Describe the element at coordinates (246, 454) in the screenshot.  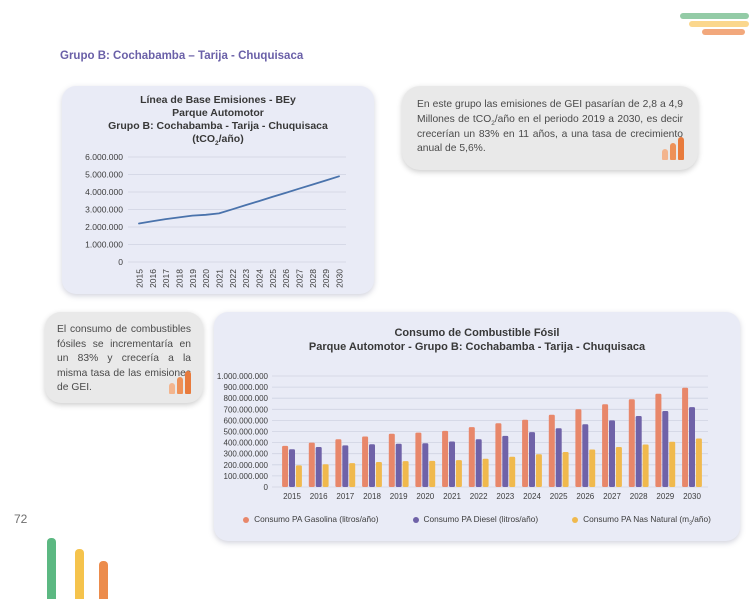
I see `svg-text: 300.000.000` at that location.